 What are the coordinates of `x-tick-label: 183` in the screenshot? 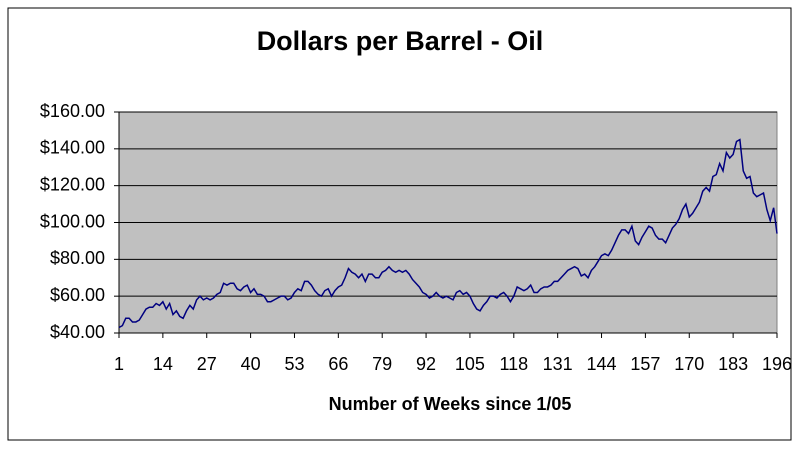 It's located at (733, 364).